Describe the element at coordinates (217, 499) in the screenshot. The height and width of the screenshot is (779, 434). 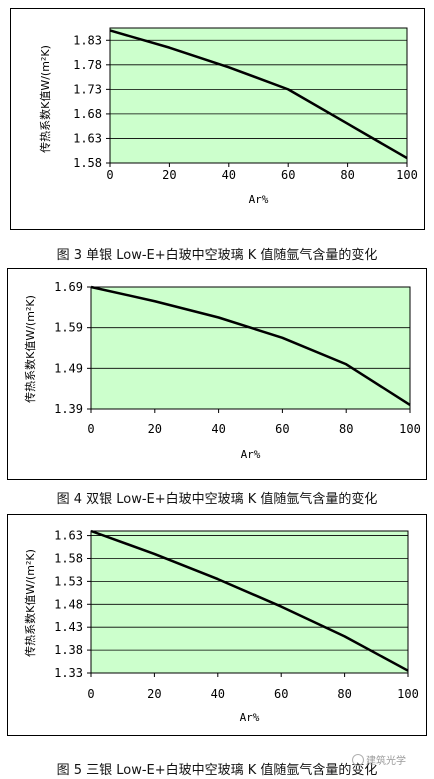
I see `figure-caption: 图 4 双银 Low-E+白玻中空玻璃 K 值随氩气含量的变化` at that location.